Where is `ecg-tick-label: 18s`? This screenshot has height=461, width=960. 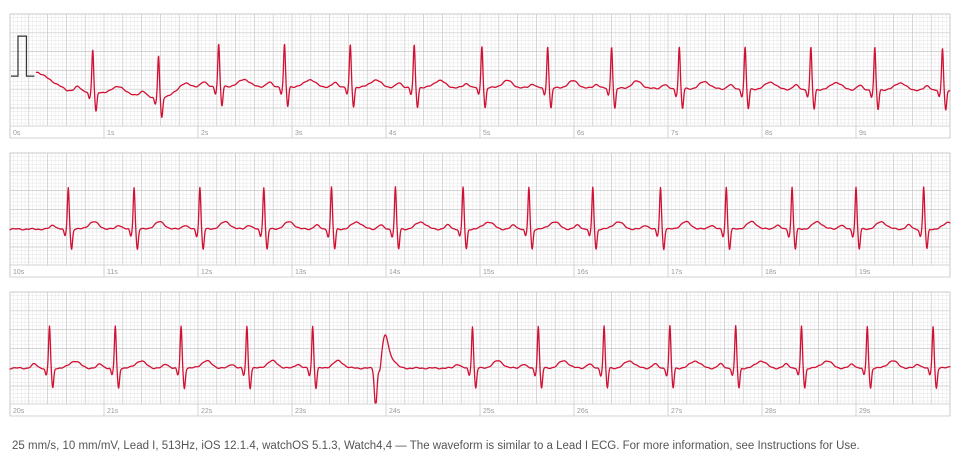
ecg-tick-label: 18s is located at coordinates (771, 272).